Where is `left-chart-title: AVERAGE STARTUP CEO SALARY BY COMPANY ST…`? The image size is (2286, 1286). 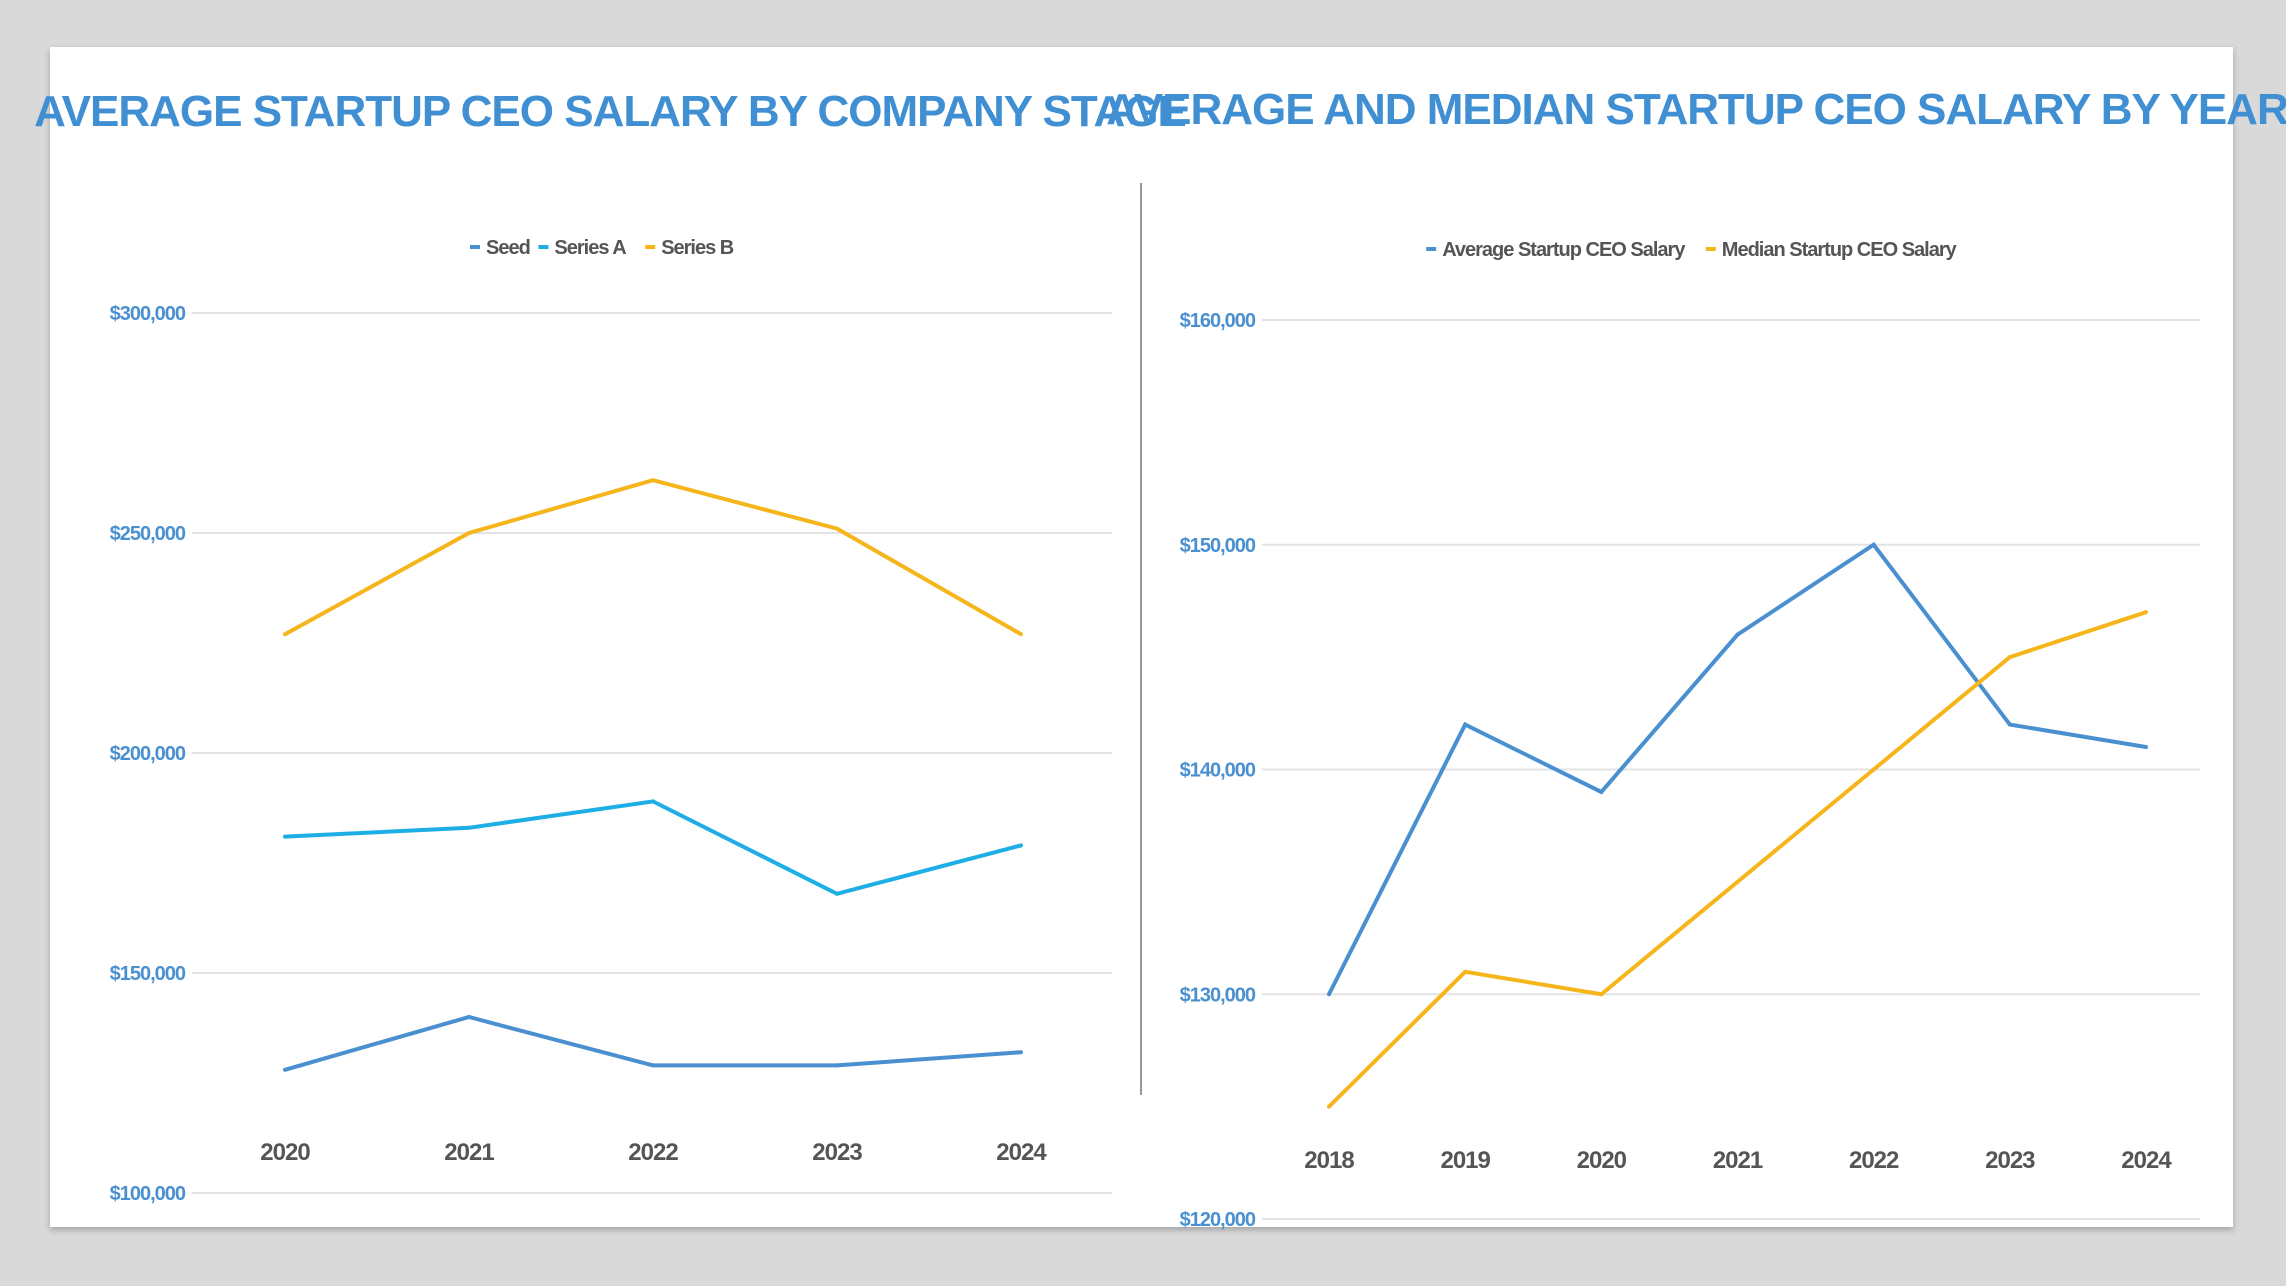
left-chart-title: AVERAGE STARTUP CEO SALARY BY COMPANY ST… is located at coordinates (610, 111).